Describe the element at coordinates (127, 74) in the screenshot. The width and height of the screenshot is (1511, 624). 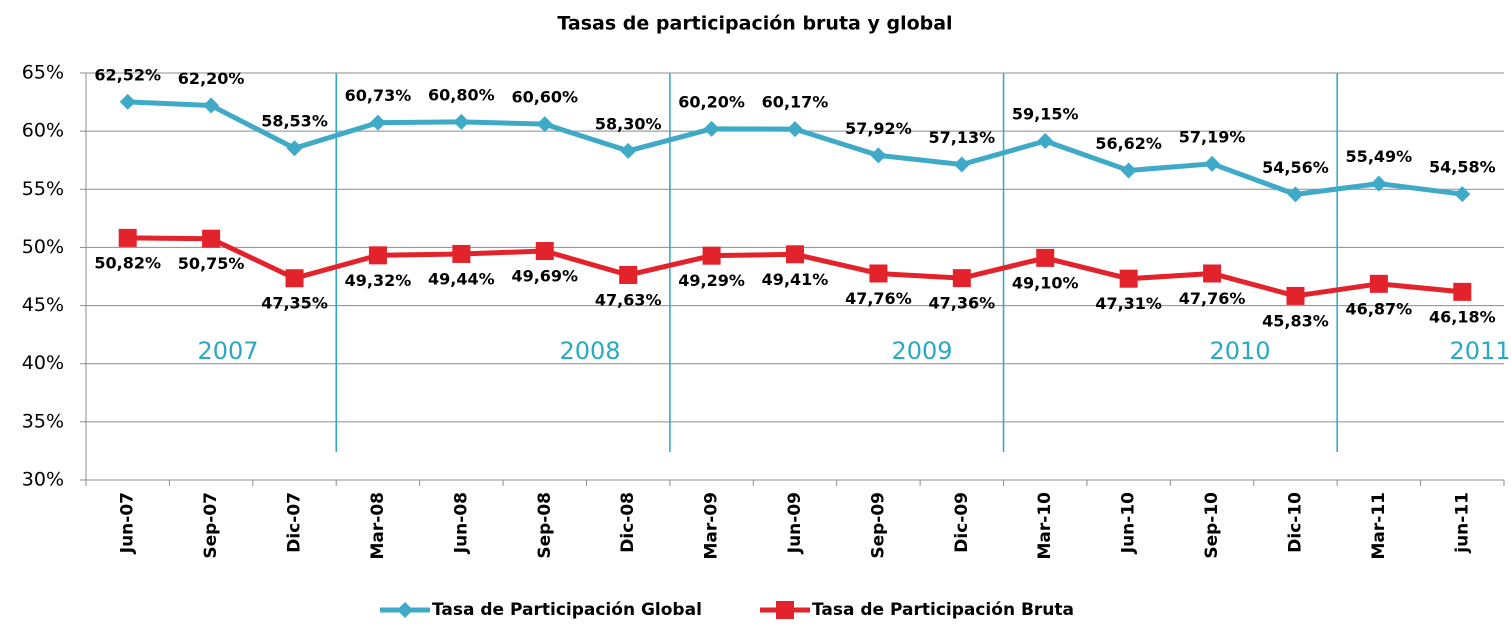
I see `data-label: 62,52%` at that location.